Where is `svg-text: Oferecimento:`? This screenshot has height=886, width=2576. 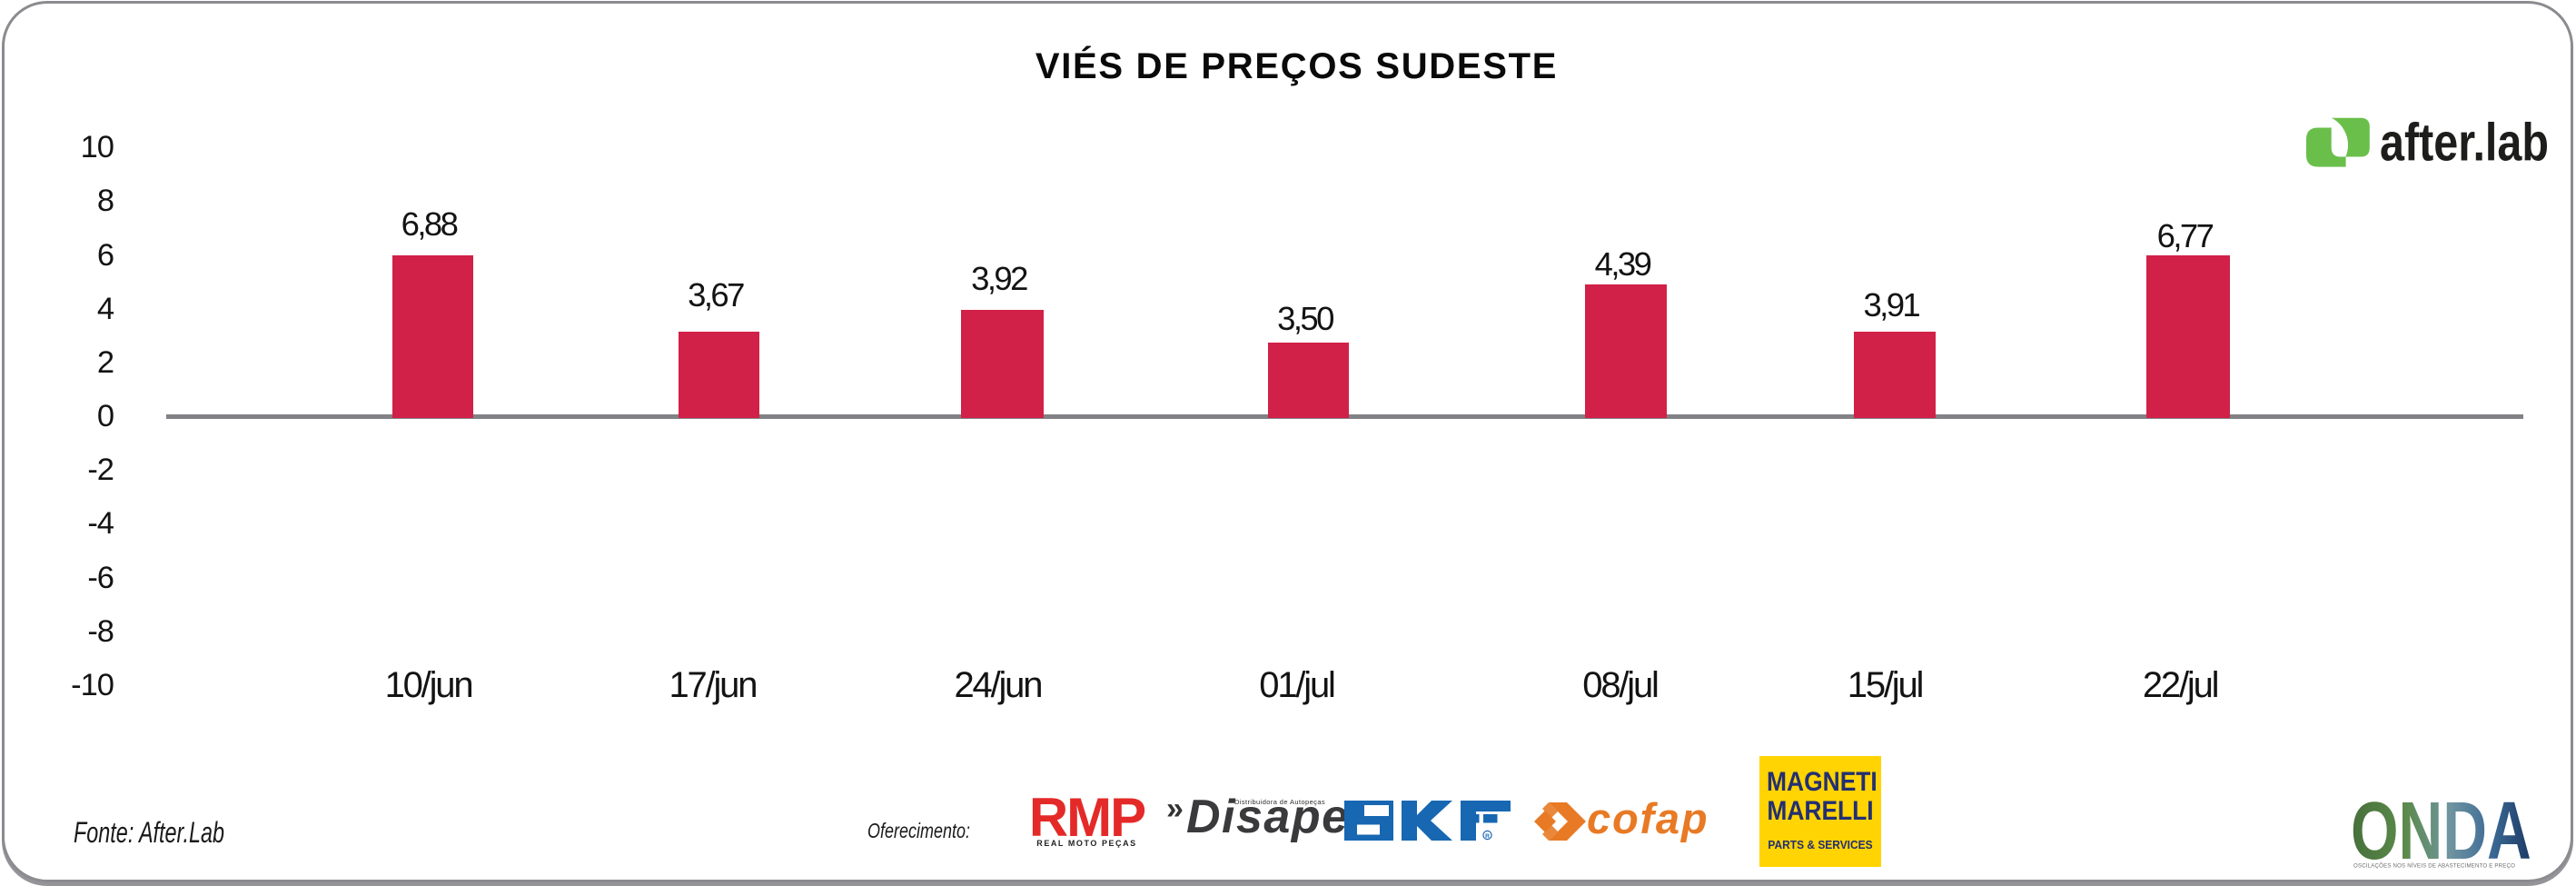 svg-text: Oferecimento: is located at coordinates (918, 830).